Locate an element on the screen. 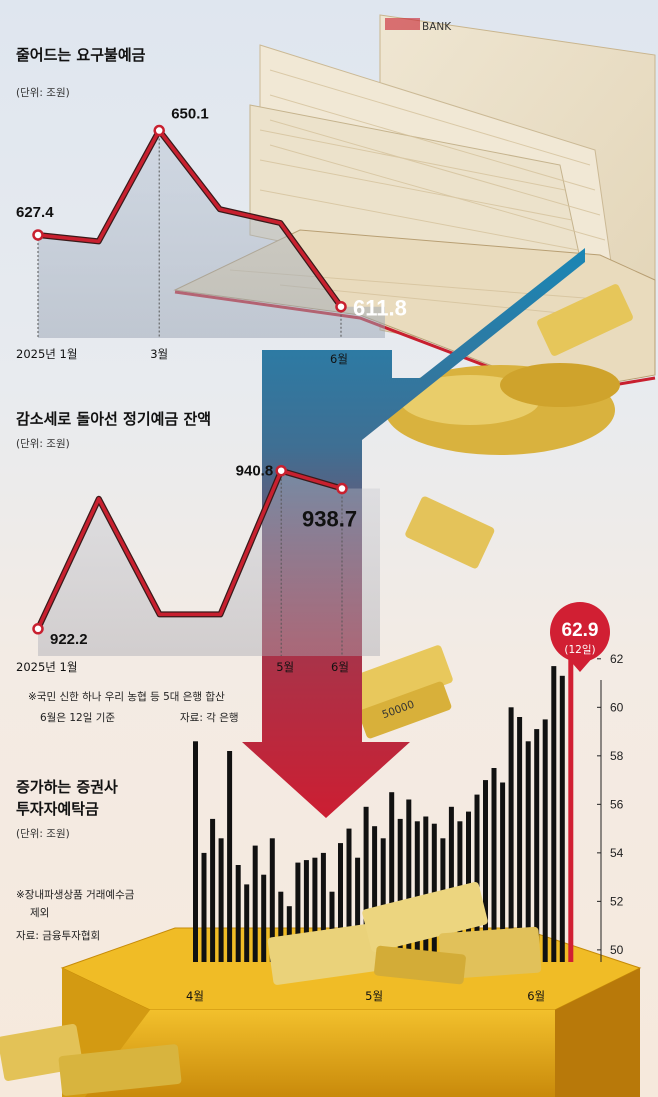  chart2-area is located at coordinates (209, 563).